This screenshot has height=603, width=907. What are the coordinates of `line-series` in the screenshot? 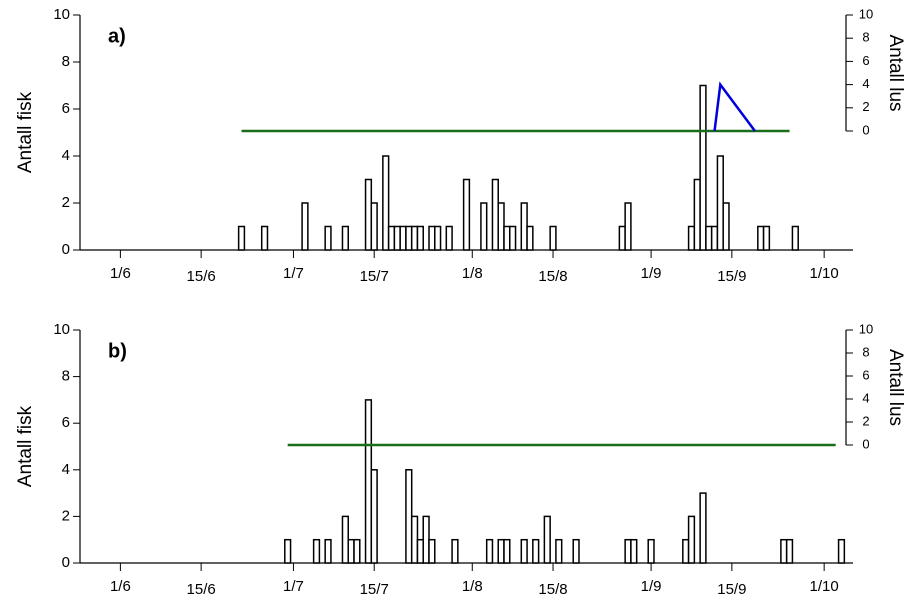 It's located at (734, 106).